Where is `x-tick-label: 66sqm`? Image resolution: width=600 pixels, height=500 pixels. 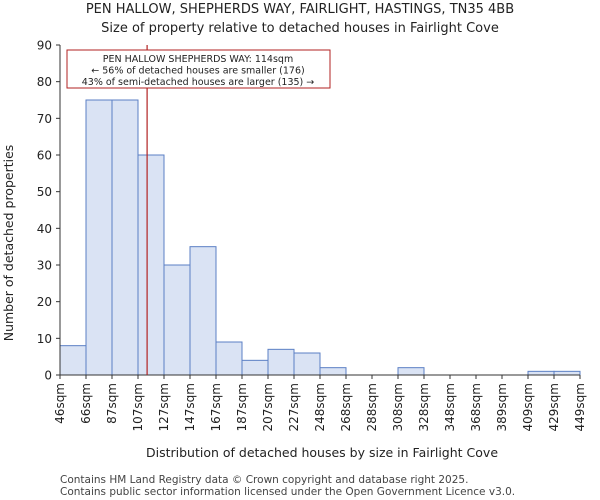
x-tick-label: 66sqm is located at coordinates (86, 403).